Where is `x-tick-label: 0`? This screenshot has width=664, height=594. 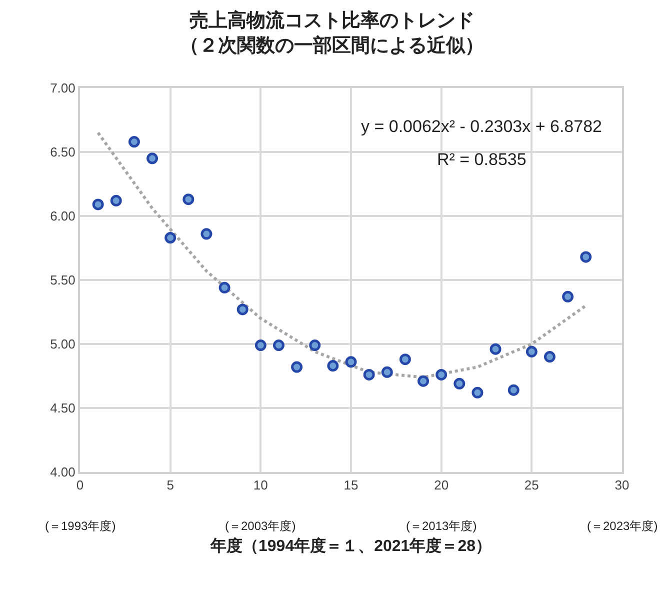 x-tick-label: 0 is located at coordinates (80, 485).